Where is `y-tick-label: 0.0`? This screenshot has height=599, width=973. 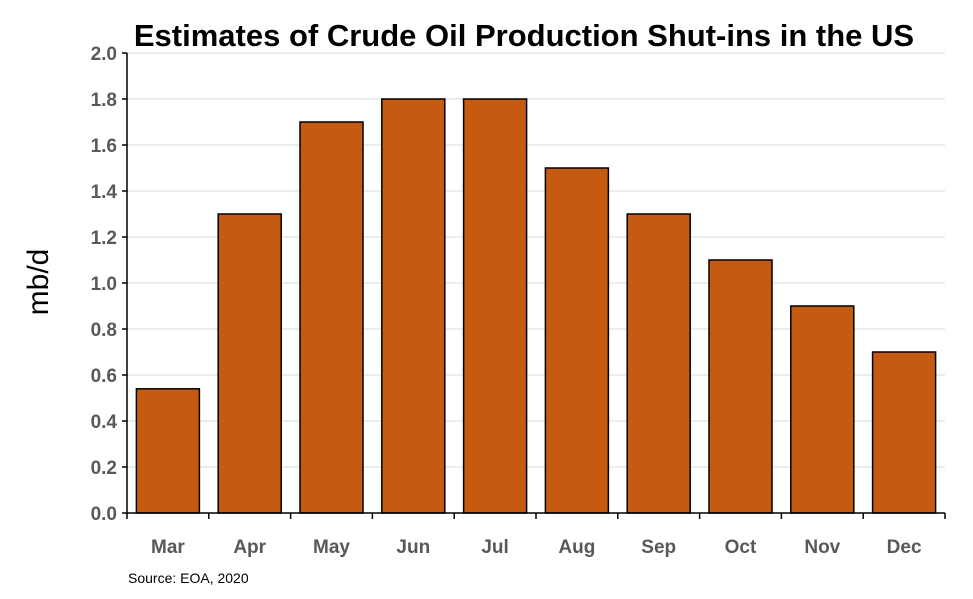 y-tick-label: 0.0 is located at coordinates (104, 514).